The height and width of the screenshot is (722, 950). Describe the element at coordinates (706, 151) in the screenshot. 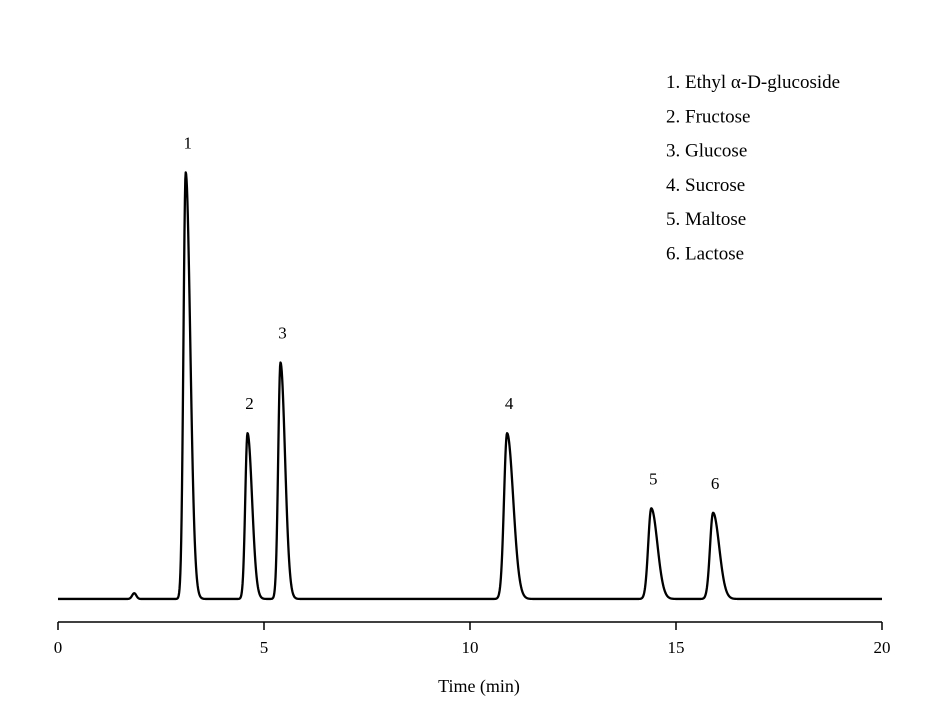

I see `legend-item: 3. Glucose` at that location.